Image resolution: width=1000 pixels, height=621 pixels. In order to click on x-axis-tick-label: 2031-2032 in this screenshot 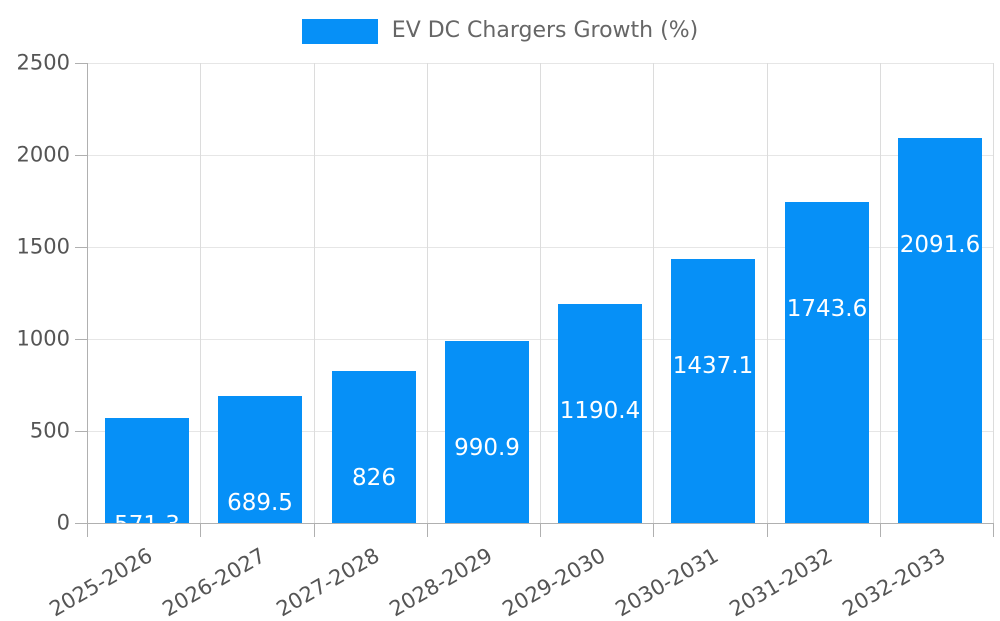, I will do `click(780, 582)`.